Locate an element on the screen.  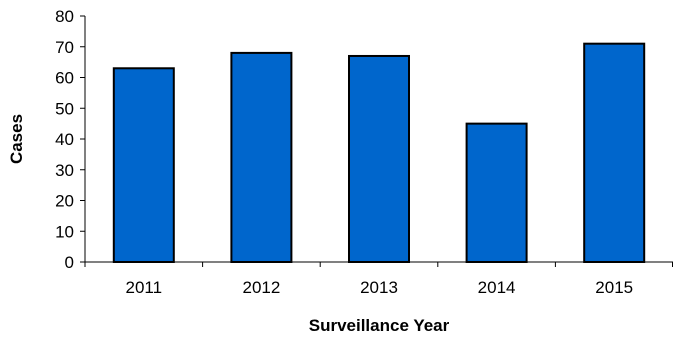
x-axis-title: Surveillance Year is located at coordinates (379, 325).